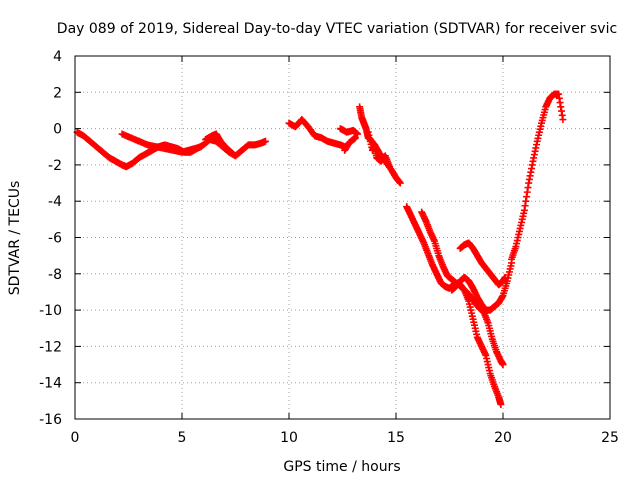 This screenshot has width=640, height=480. Describe the element at coordinates (50, 420) in the screenshot. I see `y-tick-label: -16` at that location.